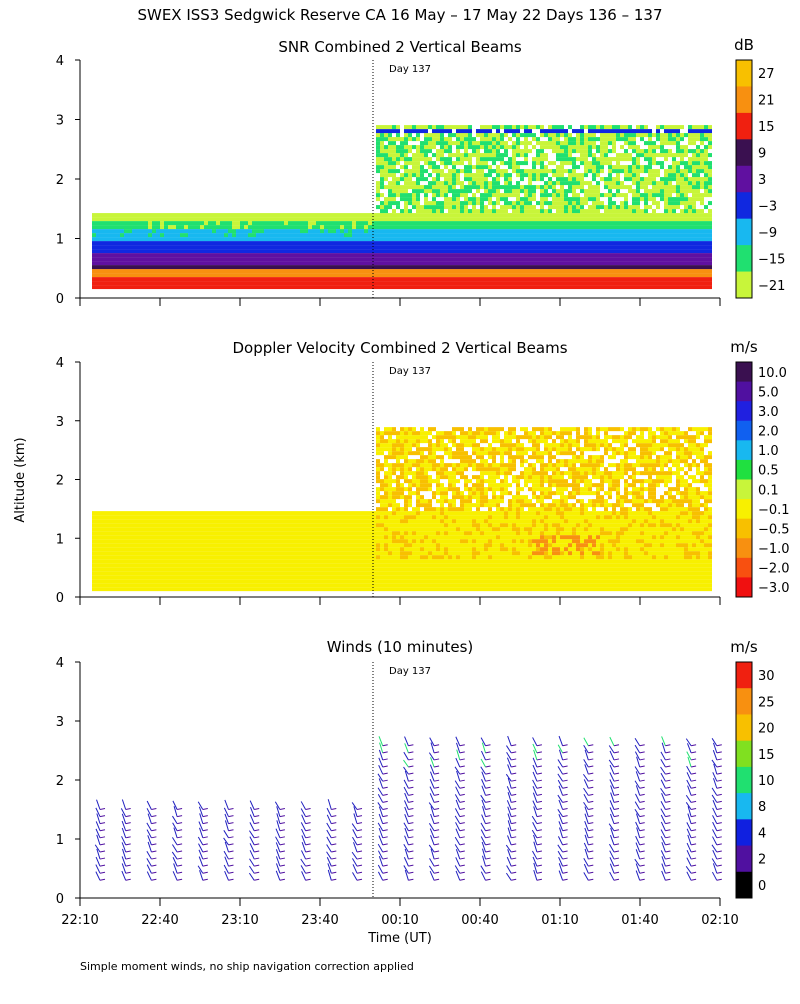 Image resolution: width=800 pixels, height=1004 pixels. Describe the element at coordinates (768, 392) in the screenshot. I see `colorbar-label: 5.0` at that location.